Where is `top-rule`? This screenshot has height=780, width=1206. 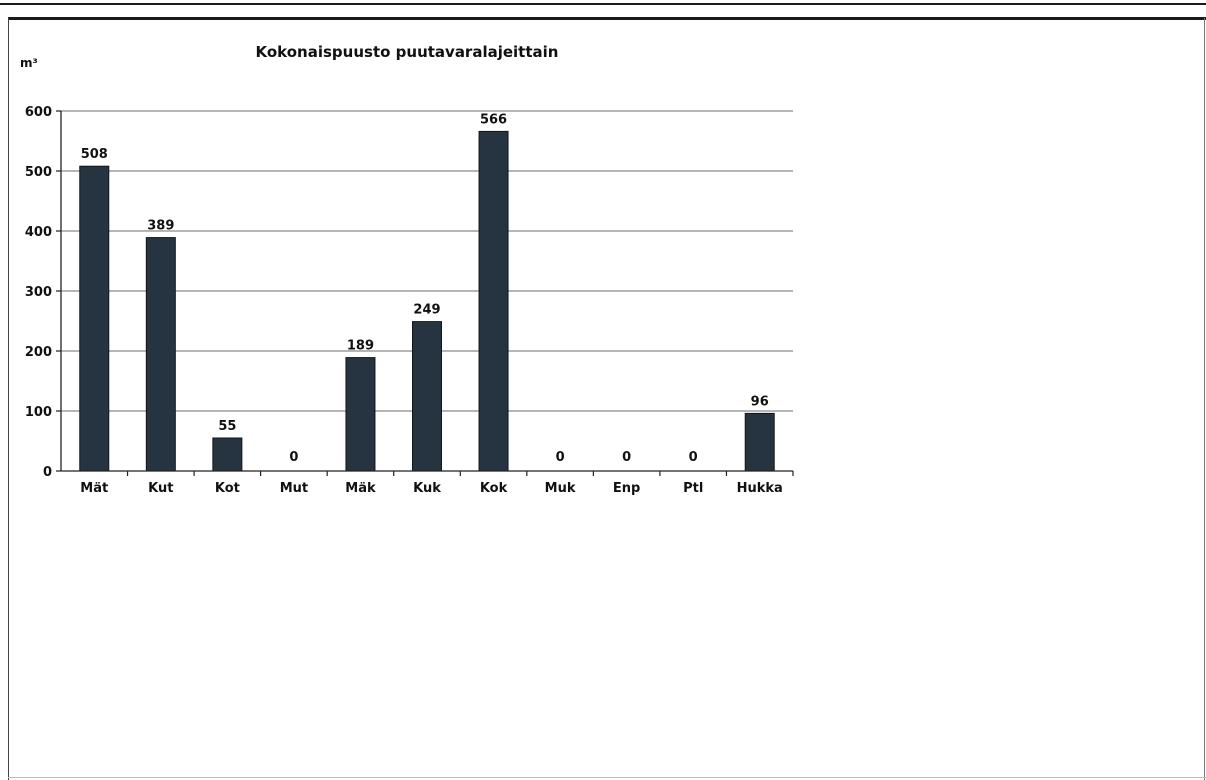 top-rule is located at coordinates (603, 4).